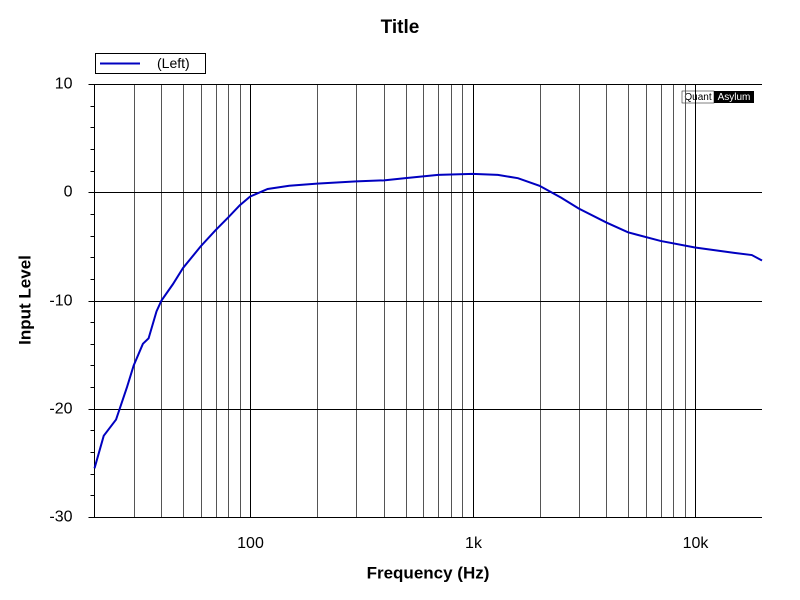  Describe the element at coordinates (697, 97) in the screenshot. I see `watermark: Quant` at that location.